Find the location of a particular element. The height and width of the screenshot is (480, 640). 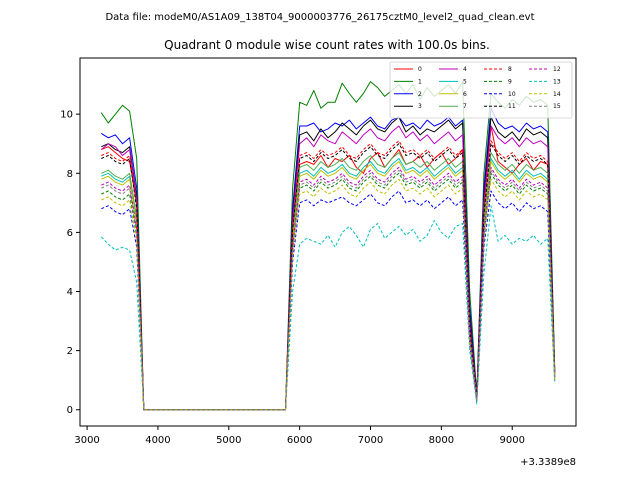

legend-label-3: 3 is located at coordinates (420, 106).